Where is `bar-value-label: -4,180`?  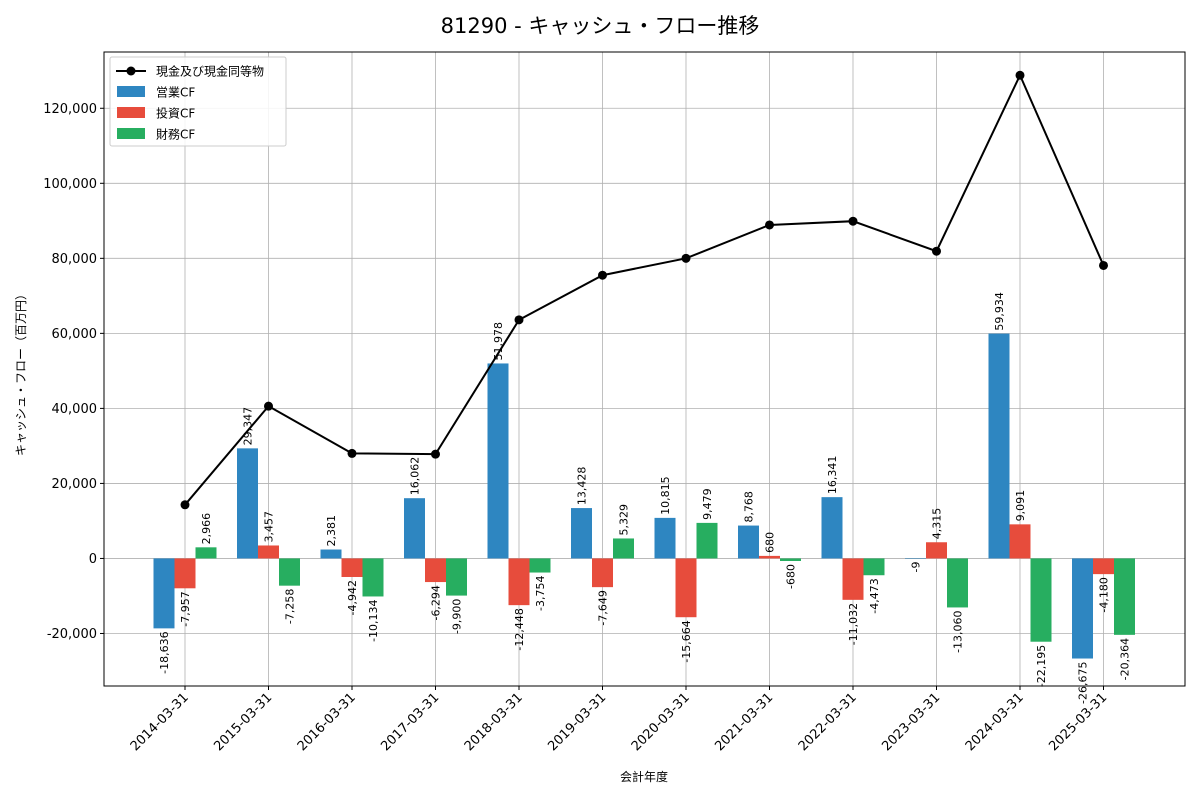 bar-value-label: -4,180 is located at coordinates (1104, 594).